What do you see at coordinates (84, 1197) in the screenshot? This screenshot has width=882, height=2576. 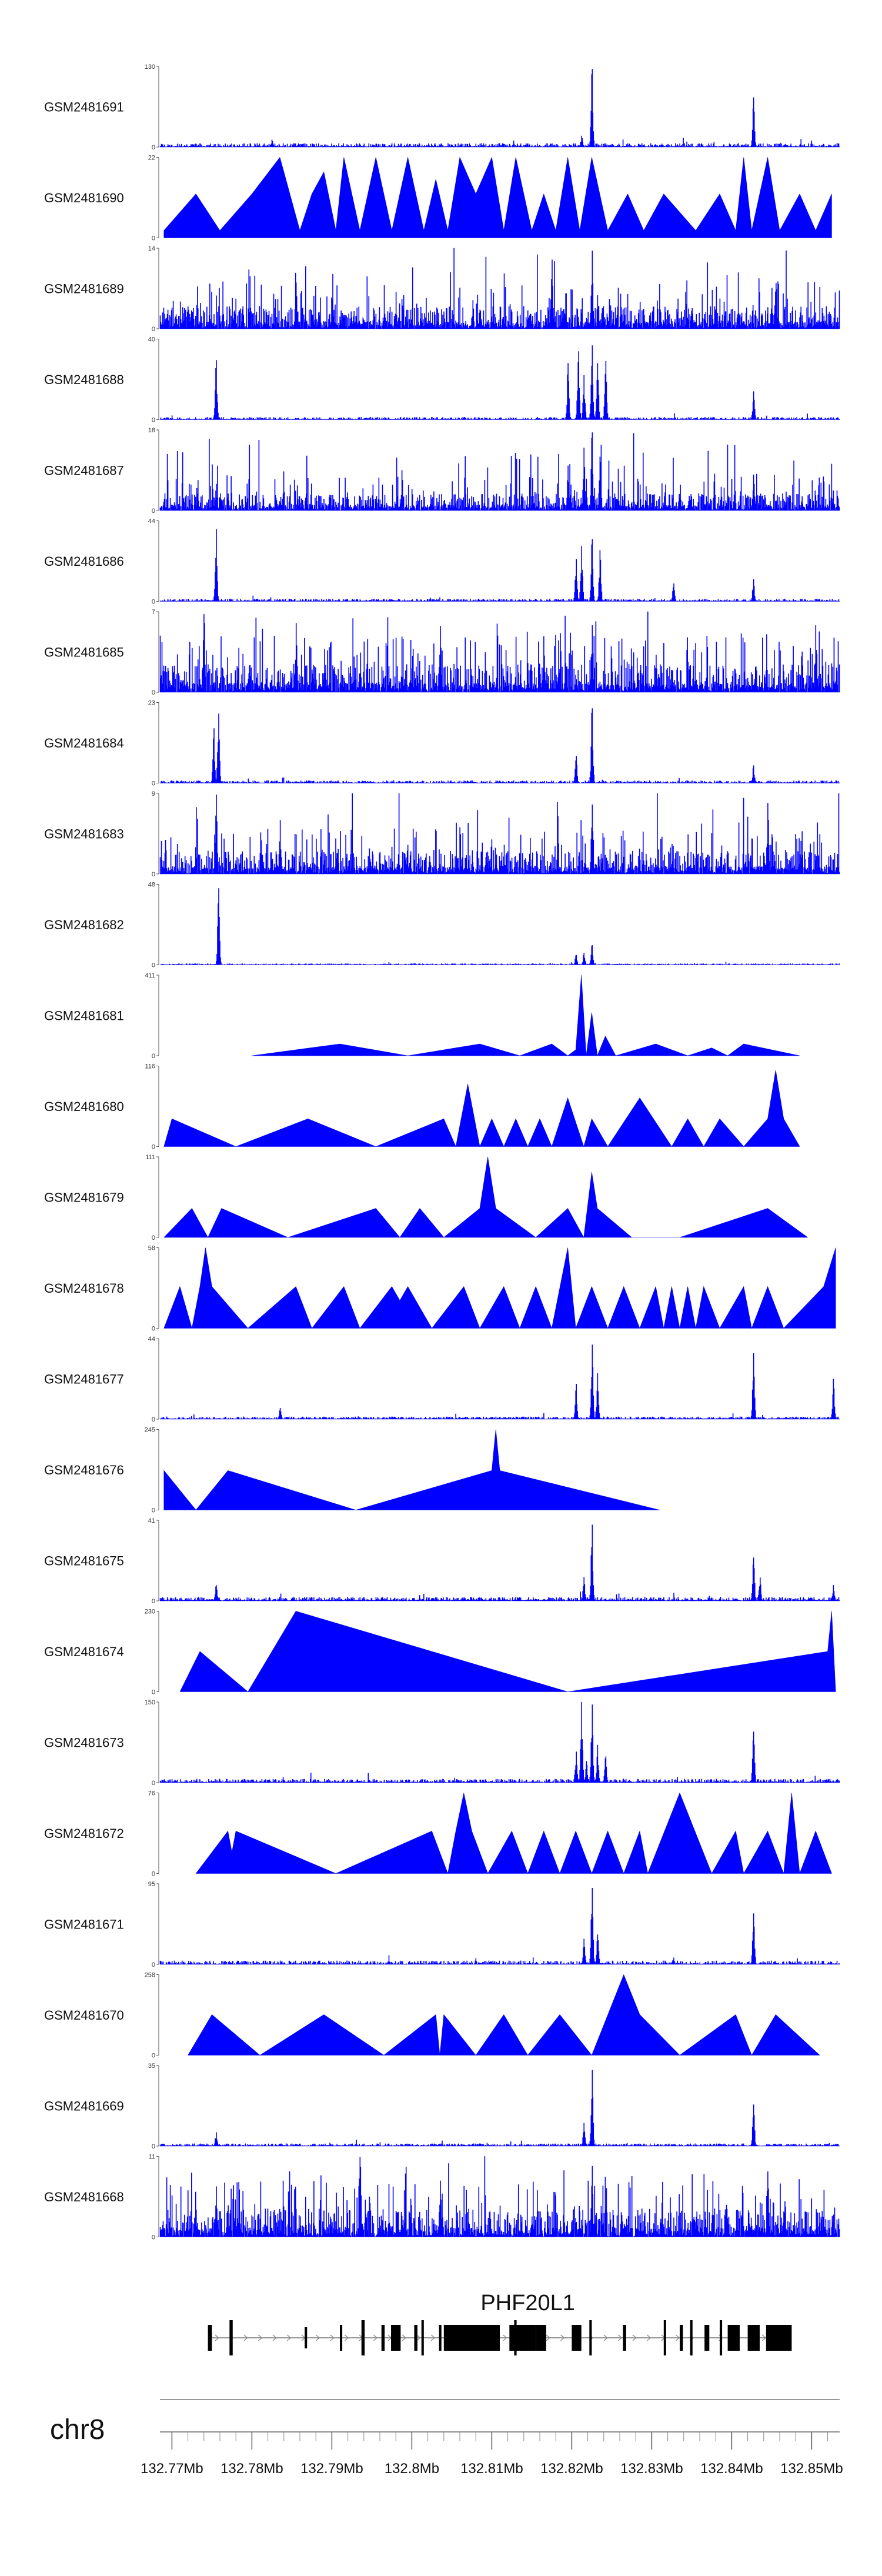 I see `track-label: GSM2481679` at bounding box center [84, 1197].